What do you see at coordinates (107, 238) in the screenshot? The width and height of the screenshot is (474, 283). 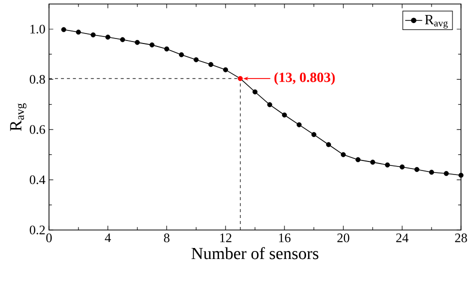 I see `x-tick-label: 4` at bounding box center [107, 238].